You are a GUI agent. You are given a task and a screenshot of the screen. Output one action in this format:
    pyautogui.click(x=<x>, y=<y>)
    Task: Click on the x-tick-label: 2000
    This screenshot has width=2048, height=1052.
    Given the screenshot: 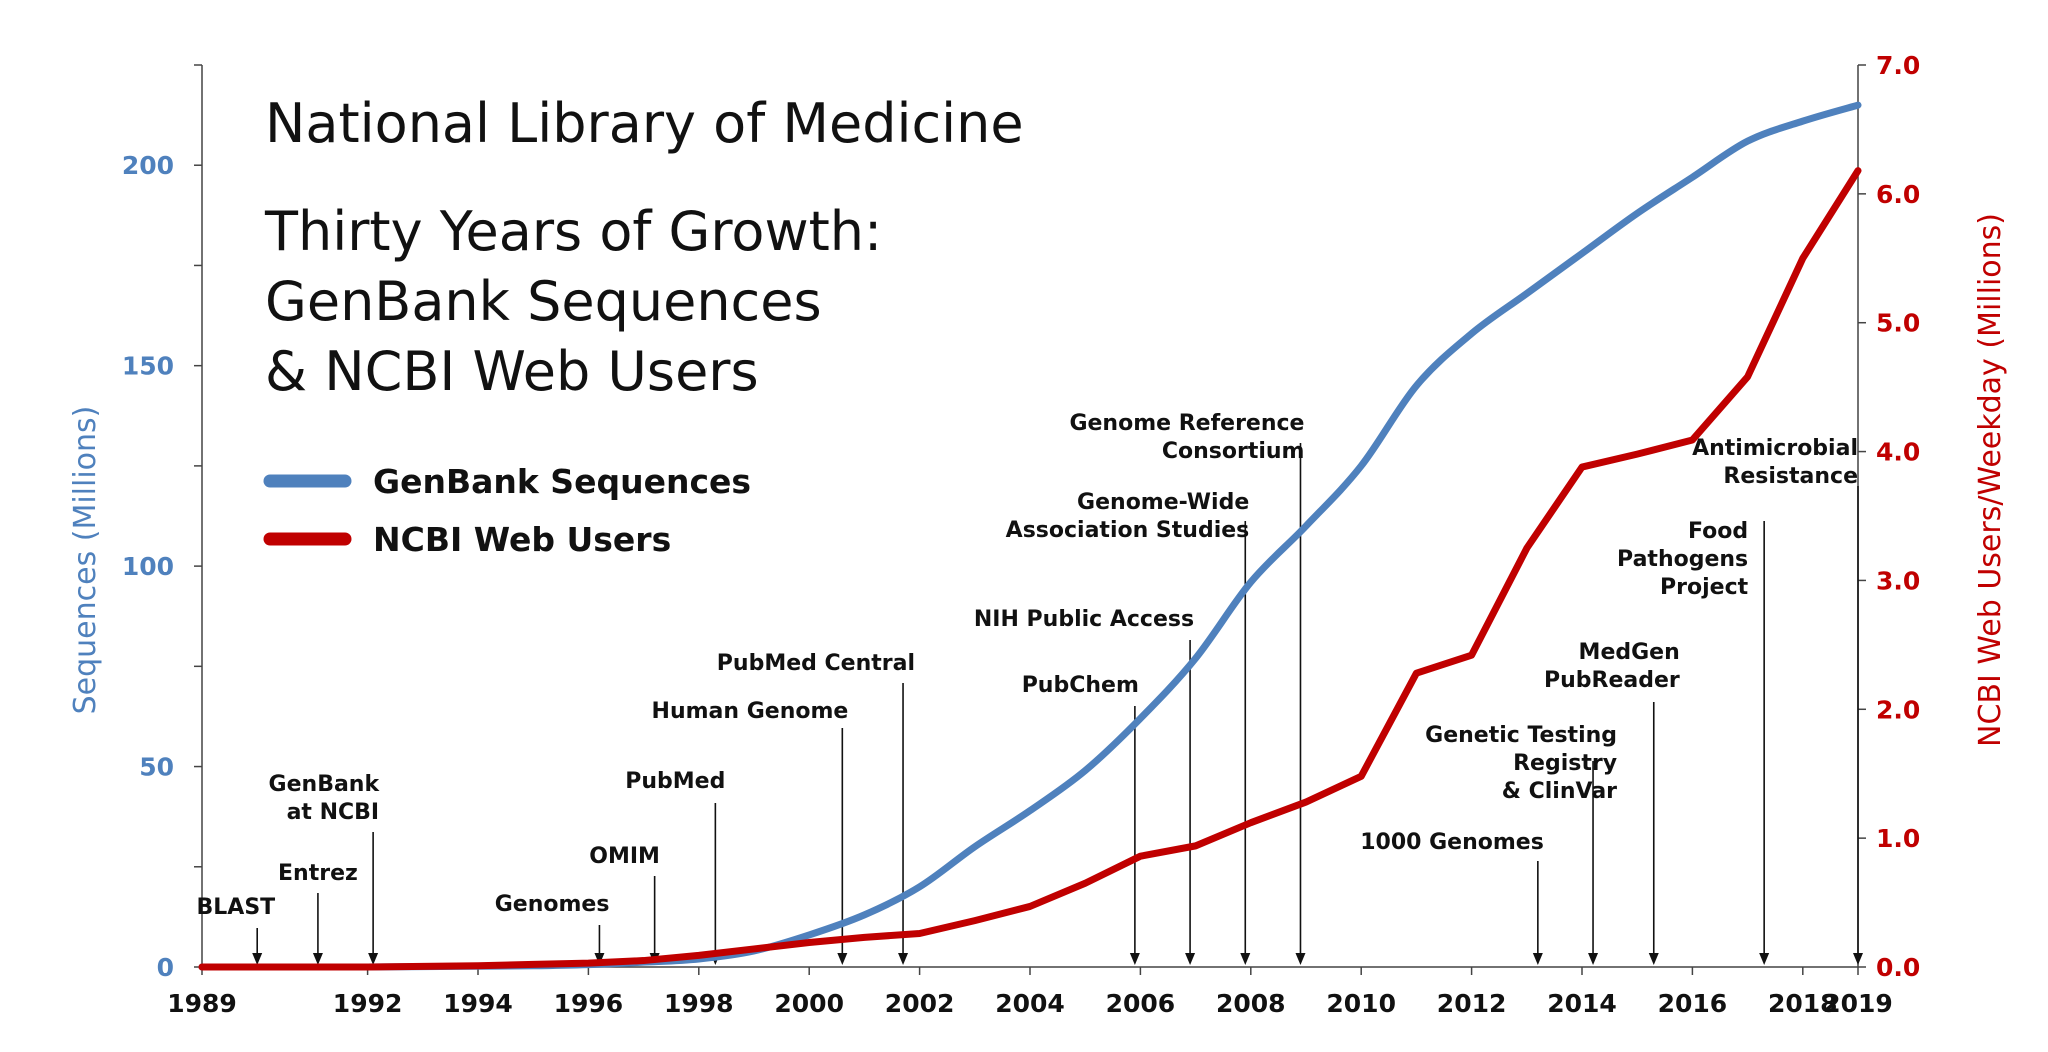 What is the action you would take?
    pyautogui.click(x=809, y=1003)
    